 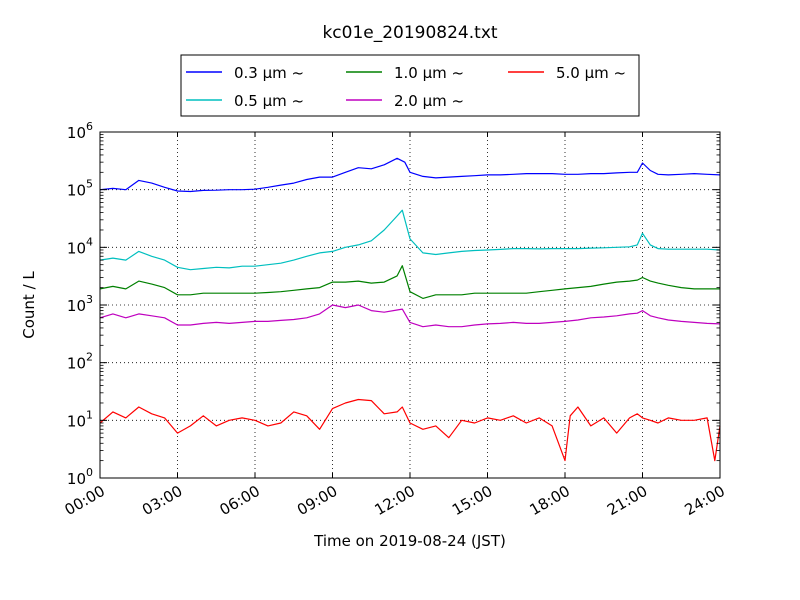 I want to click on legend: 0.3 μm ~ 0.5 μm ~ 1.0 μm ~ 2.0 μm ~ 5.0 μm ~, so click(x=410, y=85).